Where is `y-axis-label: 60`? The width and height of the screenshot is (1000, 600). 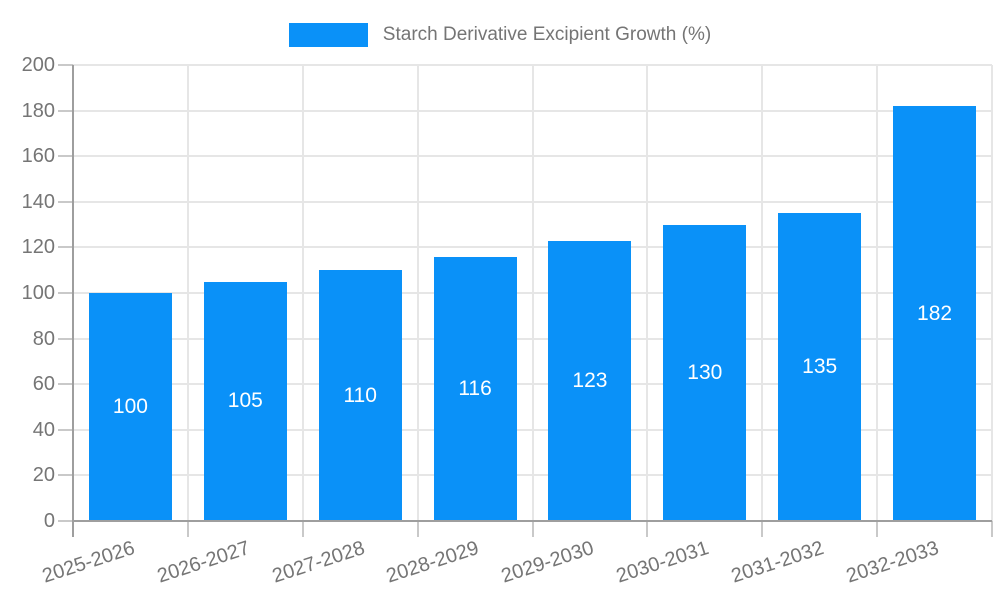 y-axis-label: 60 is located at coordinates (43, 384).